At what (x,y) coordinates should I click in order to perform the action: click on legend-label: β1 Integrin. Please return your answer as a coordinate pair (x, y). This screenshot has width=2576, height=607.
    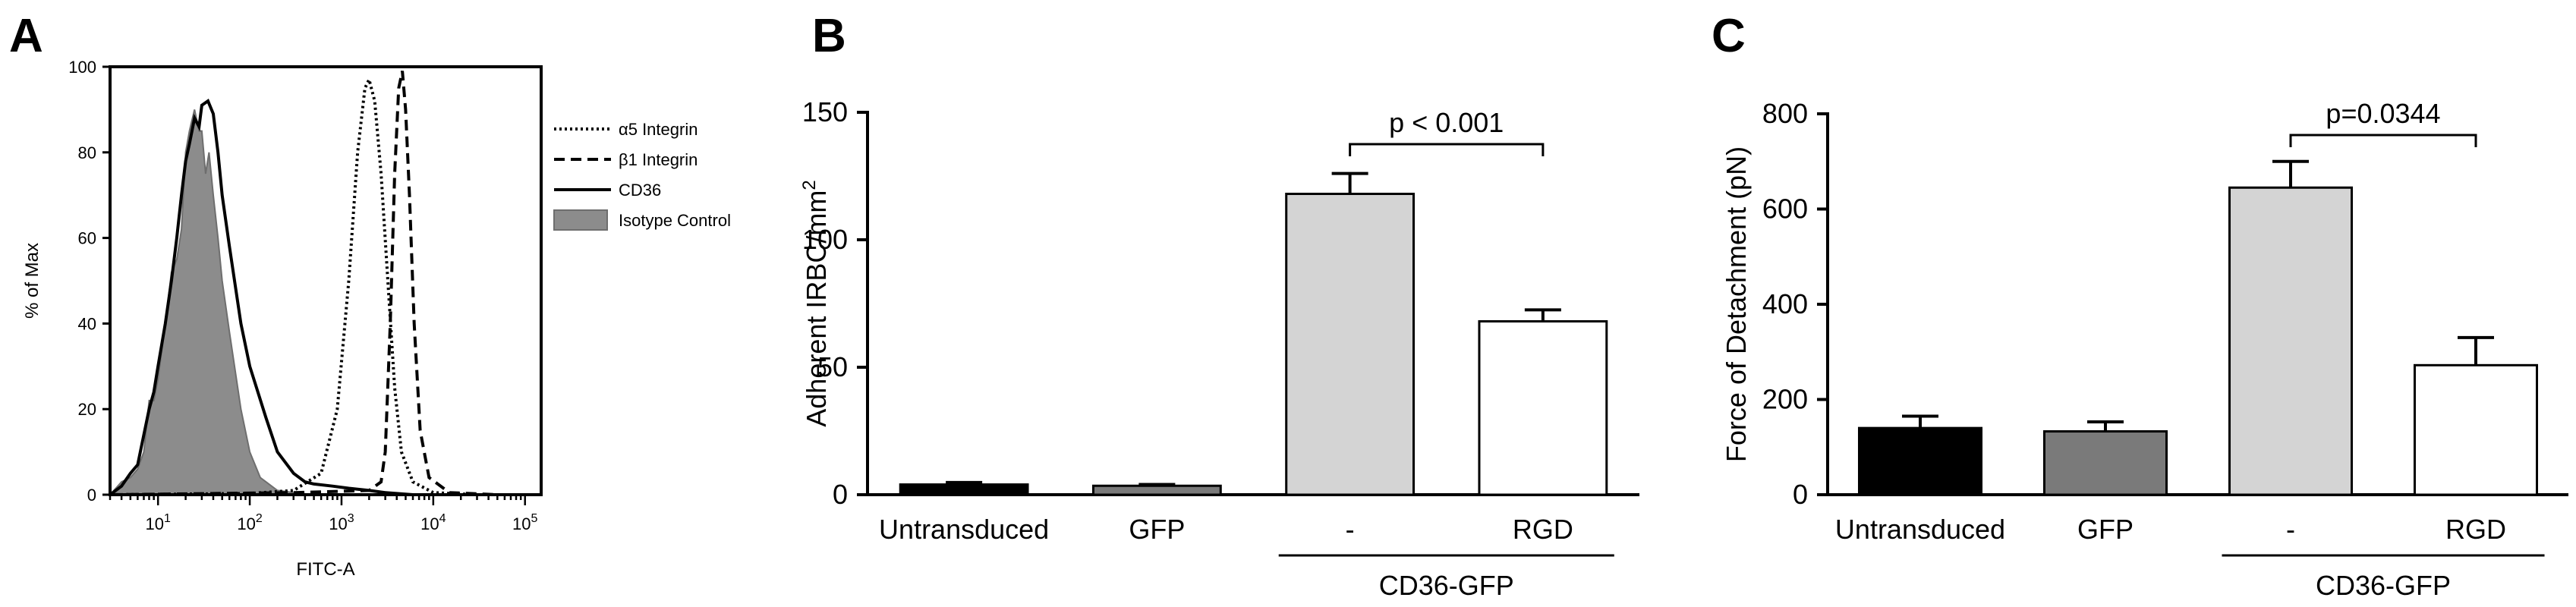
    Looking at the image, I should click on (658, 159).